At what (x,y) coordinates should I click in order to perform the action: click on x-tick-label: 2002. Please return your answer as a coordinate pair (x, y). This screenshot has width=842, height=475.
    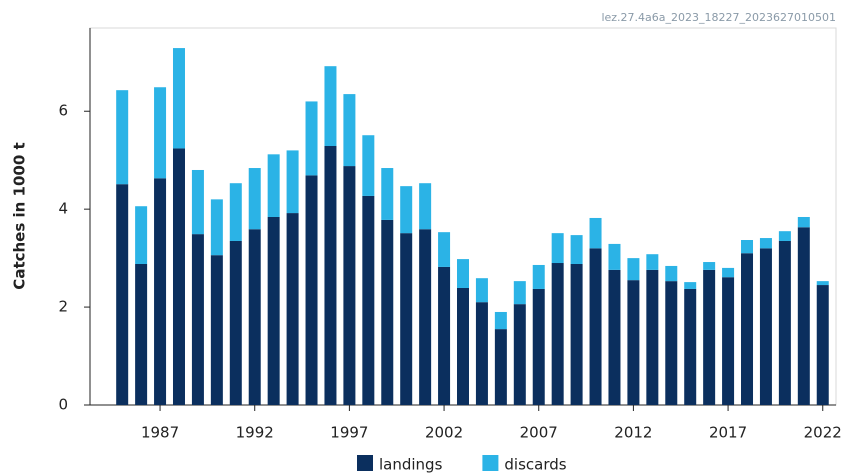
    Looking at the image, I should click on (444, 433).